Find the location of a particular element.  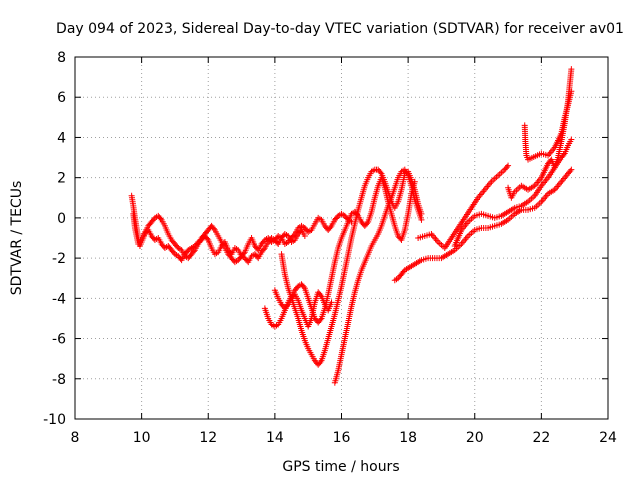

x-tick-label: 16 is located at coordinates (342, 438).